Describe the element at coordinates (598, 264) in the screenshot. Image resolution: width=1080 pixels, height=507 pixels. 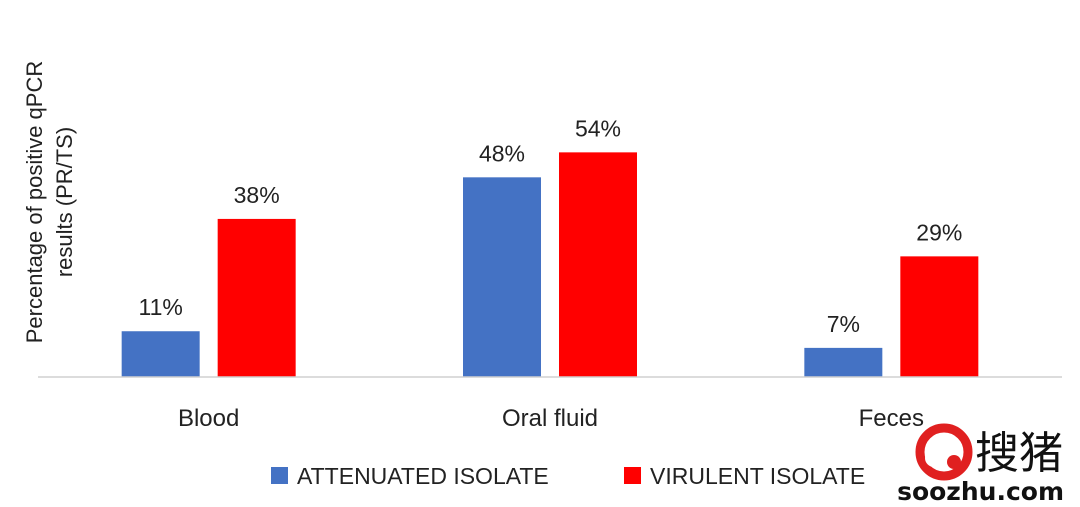
I see `bar-virulent-oral-fluid` at that location.